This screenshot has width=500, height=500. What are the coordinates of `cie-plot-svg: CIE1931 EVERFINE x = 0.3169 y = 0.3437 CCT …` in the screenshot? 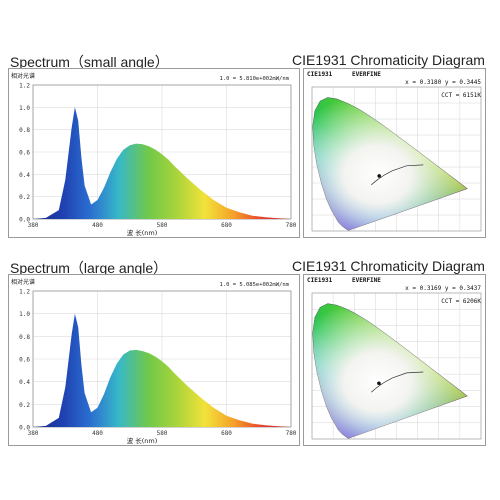 It's located at (394, 358).